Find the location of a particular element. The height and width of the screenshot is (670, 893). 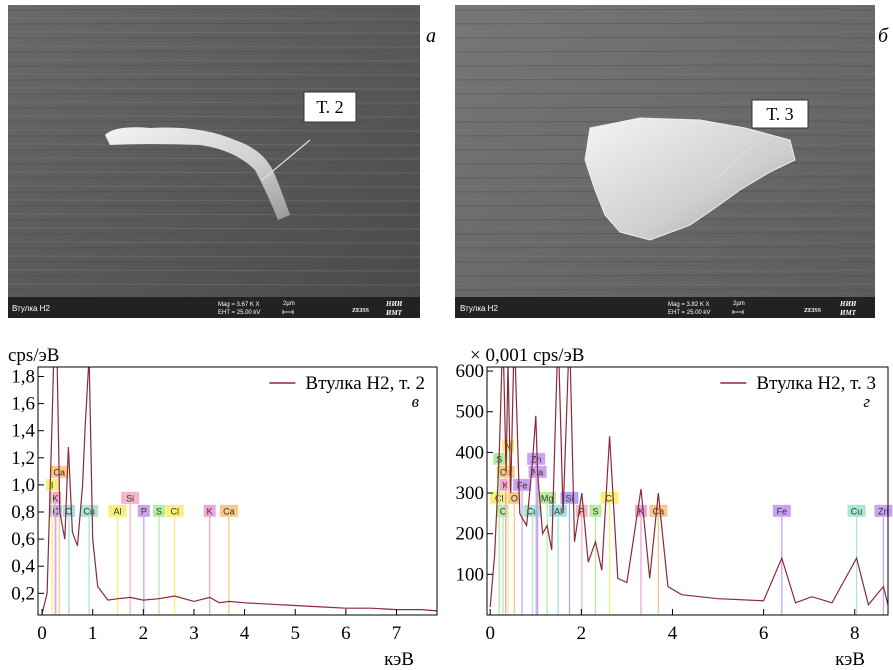

element-label: C is located at coordinates (503, 511).